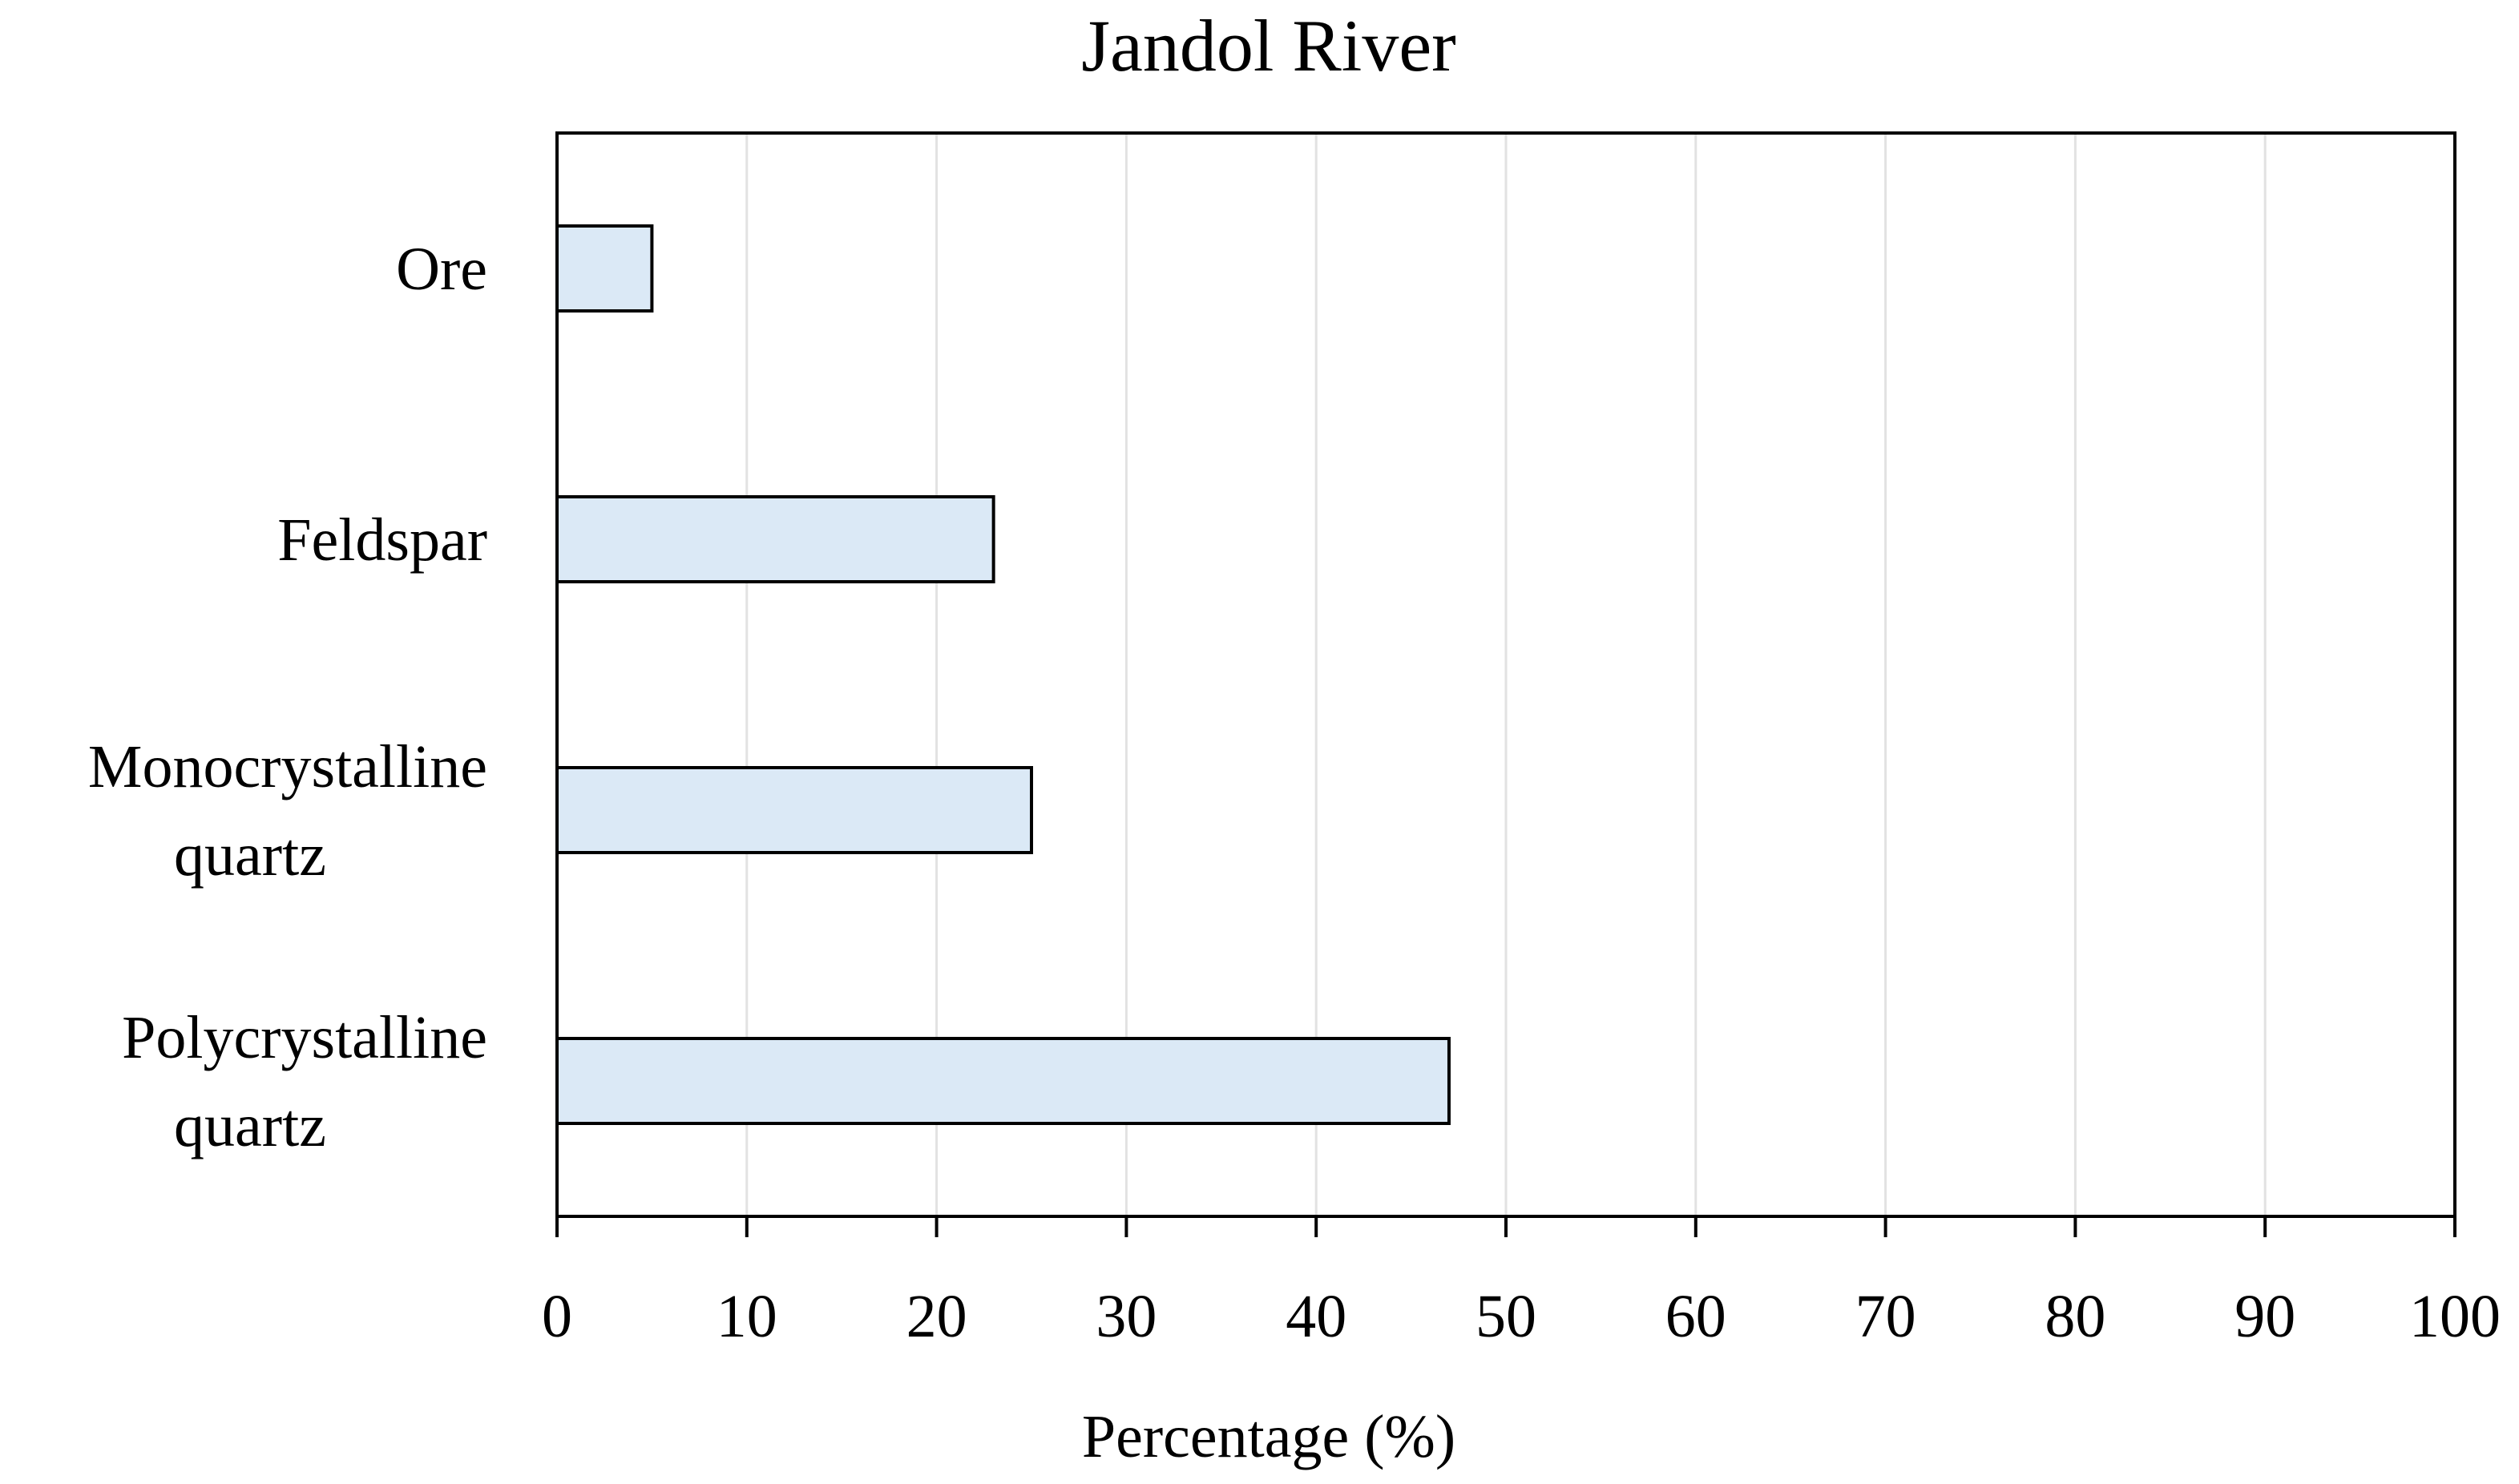  What do you see at coordinates (250, 1125) in the screenshot?
I see `category-label-polycrystalline-quartz-line-2: quartz` at bounding box center [250, 1125].